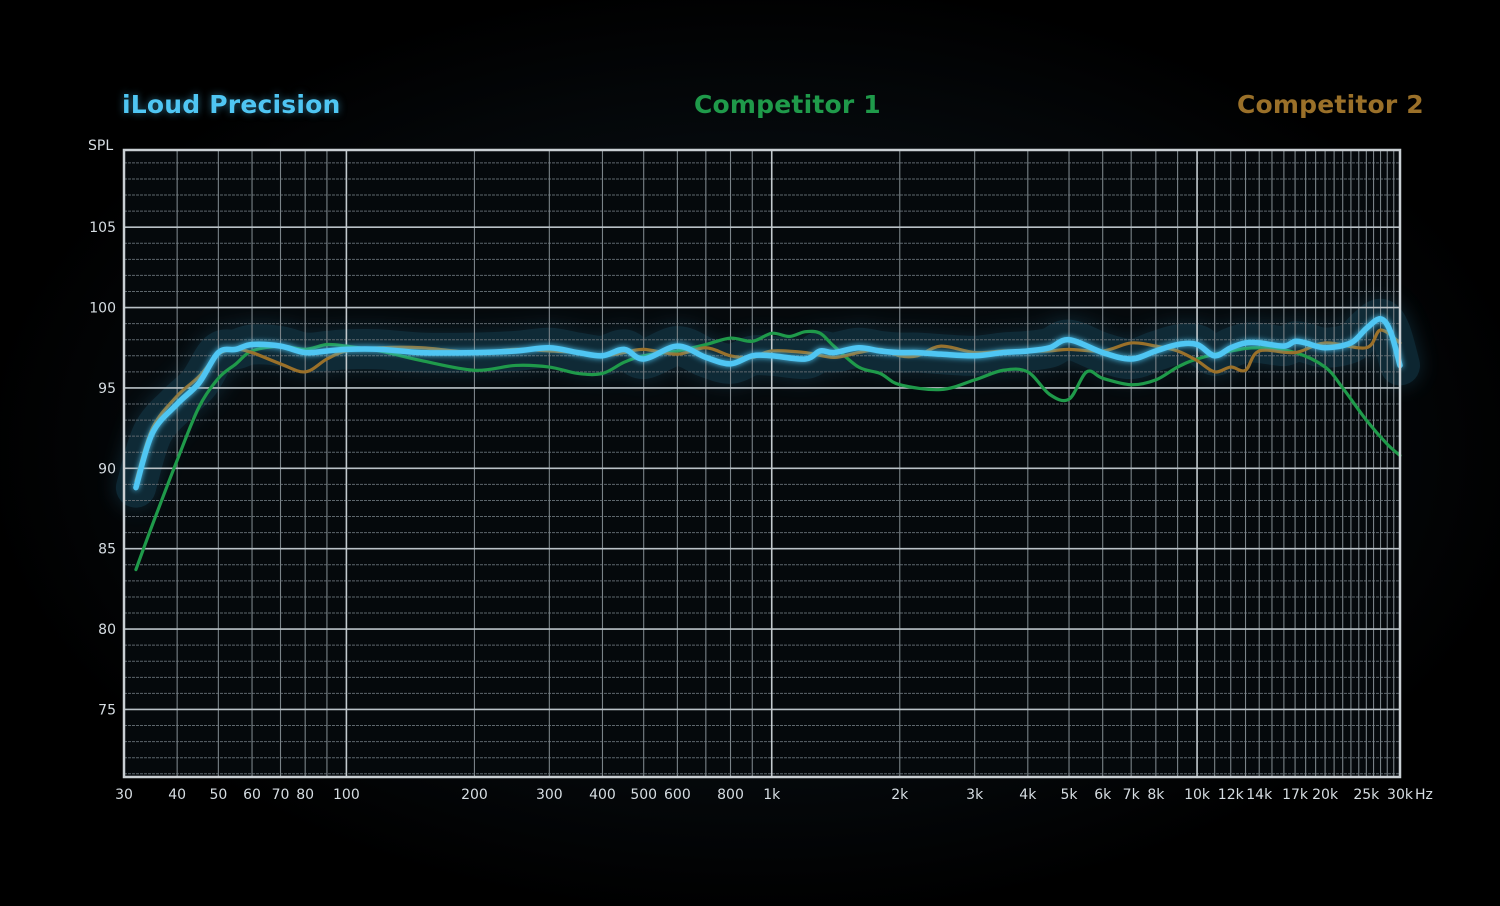 This screenshot has width=1500, height=906. Describe the element at coordinates (900, 795) in the screenshot. I see `x-tick-label: 2k` at that location.